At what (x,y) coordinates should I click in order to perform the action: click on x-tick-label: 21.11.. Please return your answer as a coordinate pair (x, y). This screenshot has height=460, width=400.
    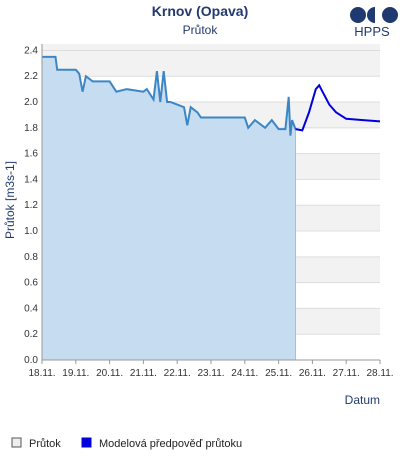
    Looking at the image, I should click on (143, 373).